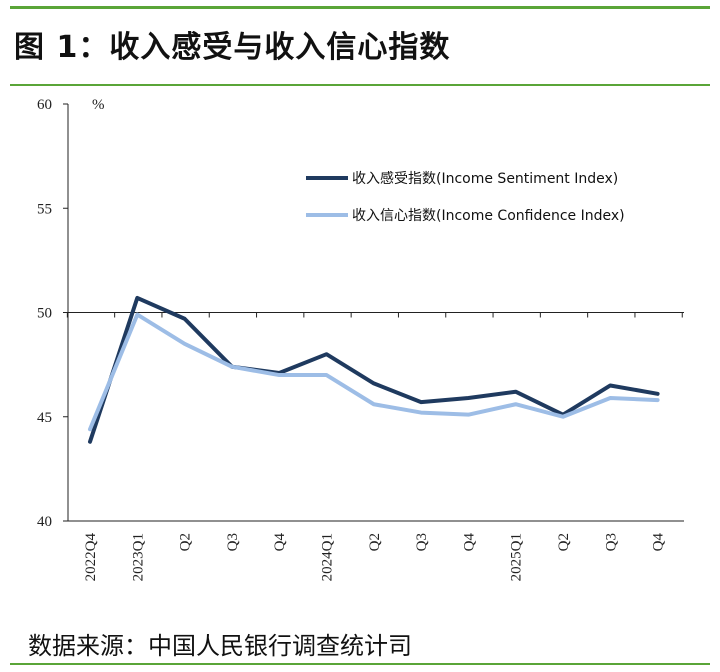 Image resolution: width=720 pixels, height=672 pixels. Describe the element at coordinates (328, 557) in the screenshot. I see `x-tick-label: 2024Q1` at that location.